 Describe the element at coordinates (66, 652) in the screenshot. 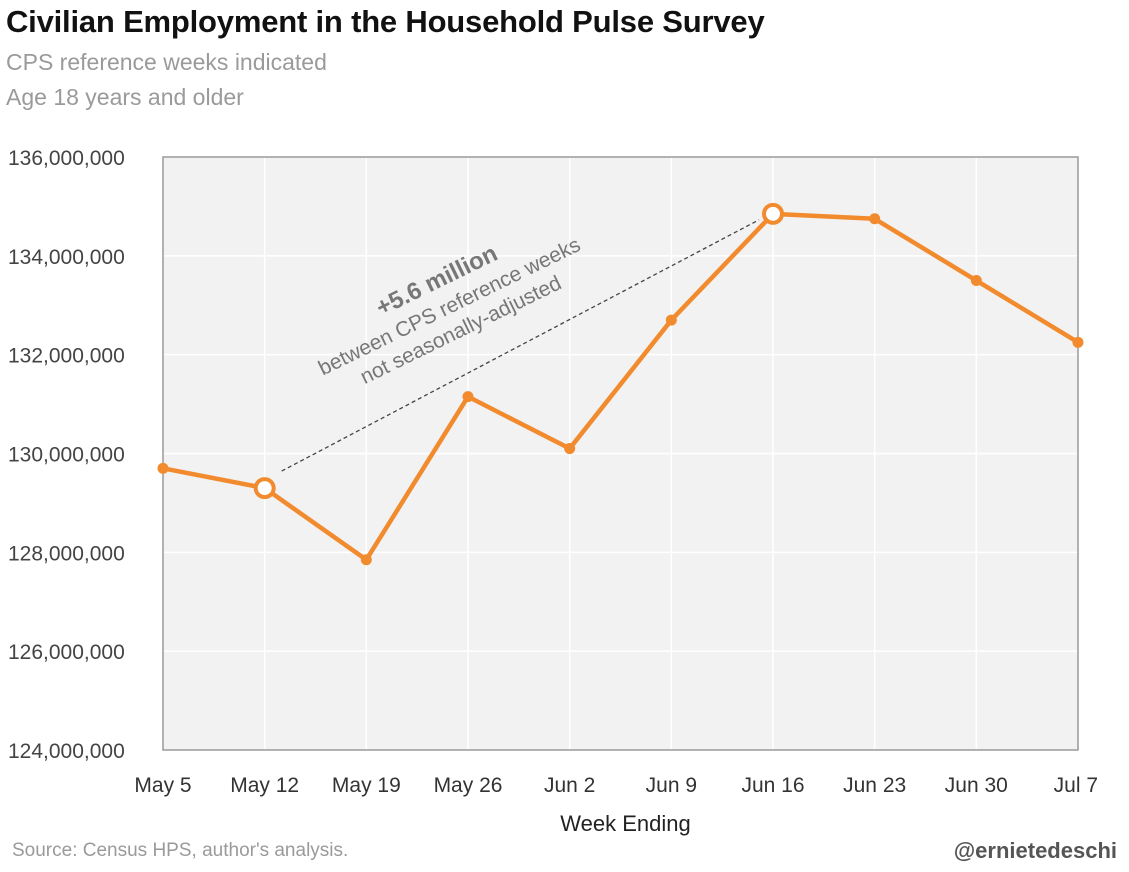

I see `y-tick-label: 126,000,000` at that location.